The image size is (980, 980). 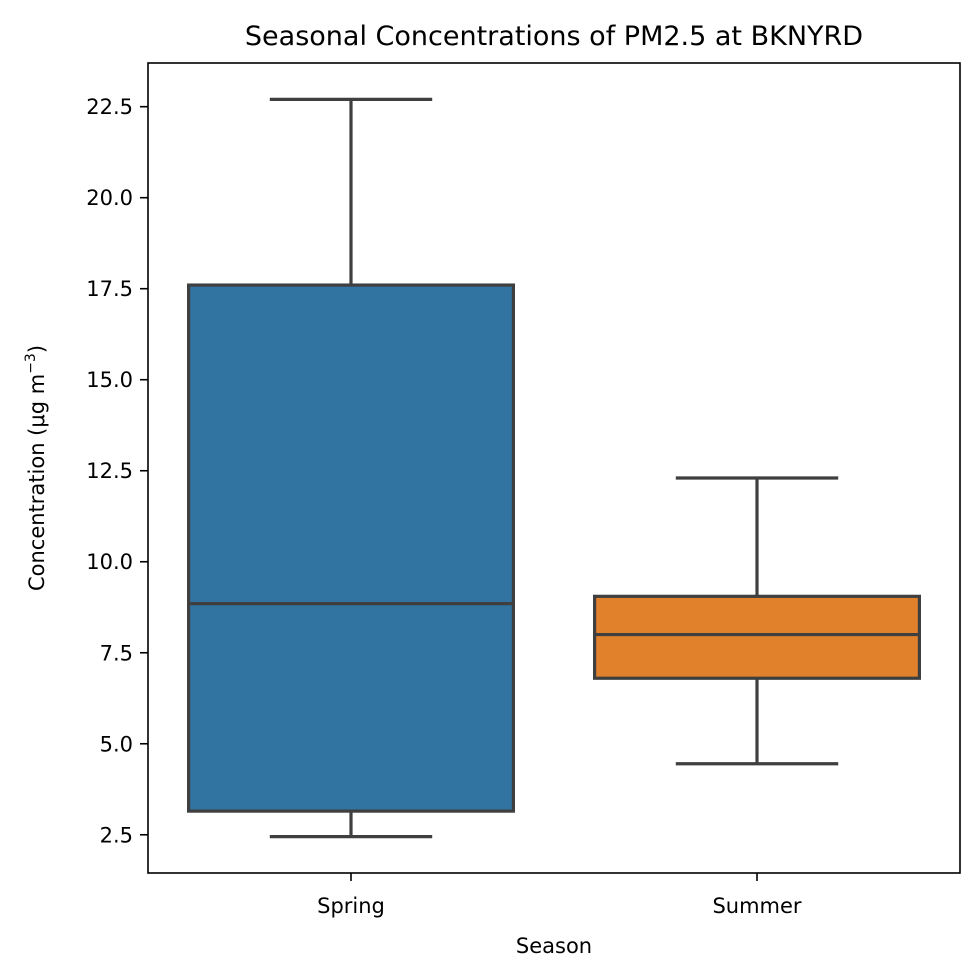 I want to click on y-axis-label-main: Concentration (μg m, so click(x=37, y=482).